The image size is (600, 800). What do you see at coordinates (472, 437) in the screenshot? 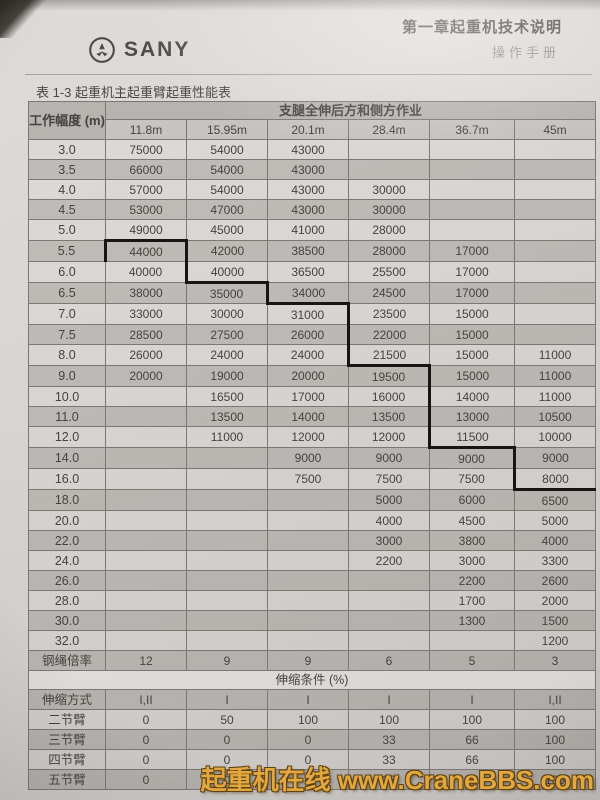
I see `value-cell: 11500` at bounding box center [472, 437].